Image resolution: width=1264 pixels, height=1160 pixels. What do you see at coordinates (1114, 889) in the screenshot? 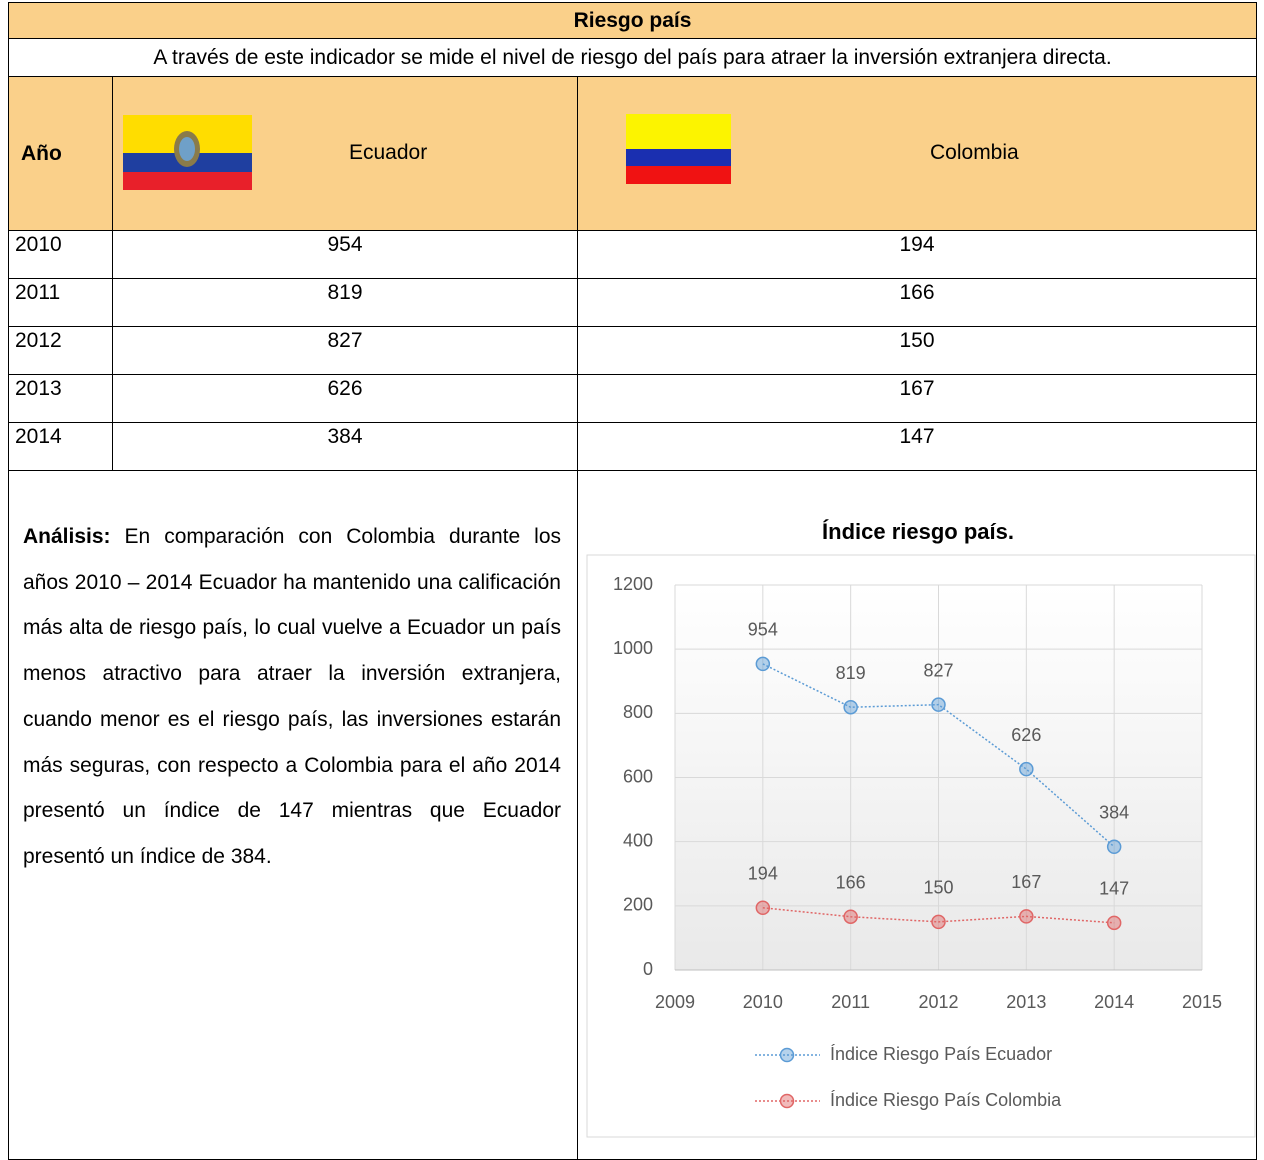
I see `data-label: 147` at bounding box center [1114, 889].